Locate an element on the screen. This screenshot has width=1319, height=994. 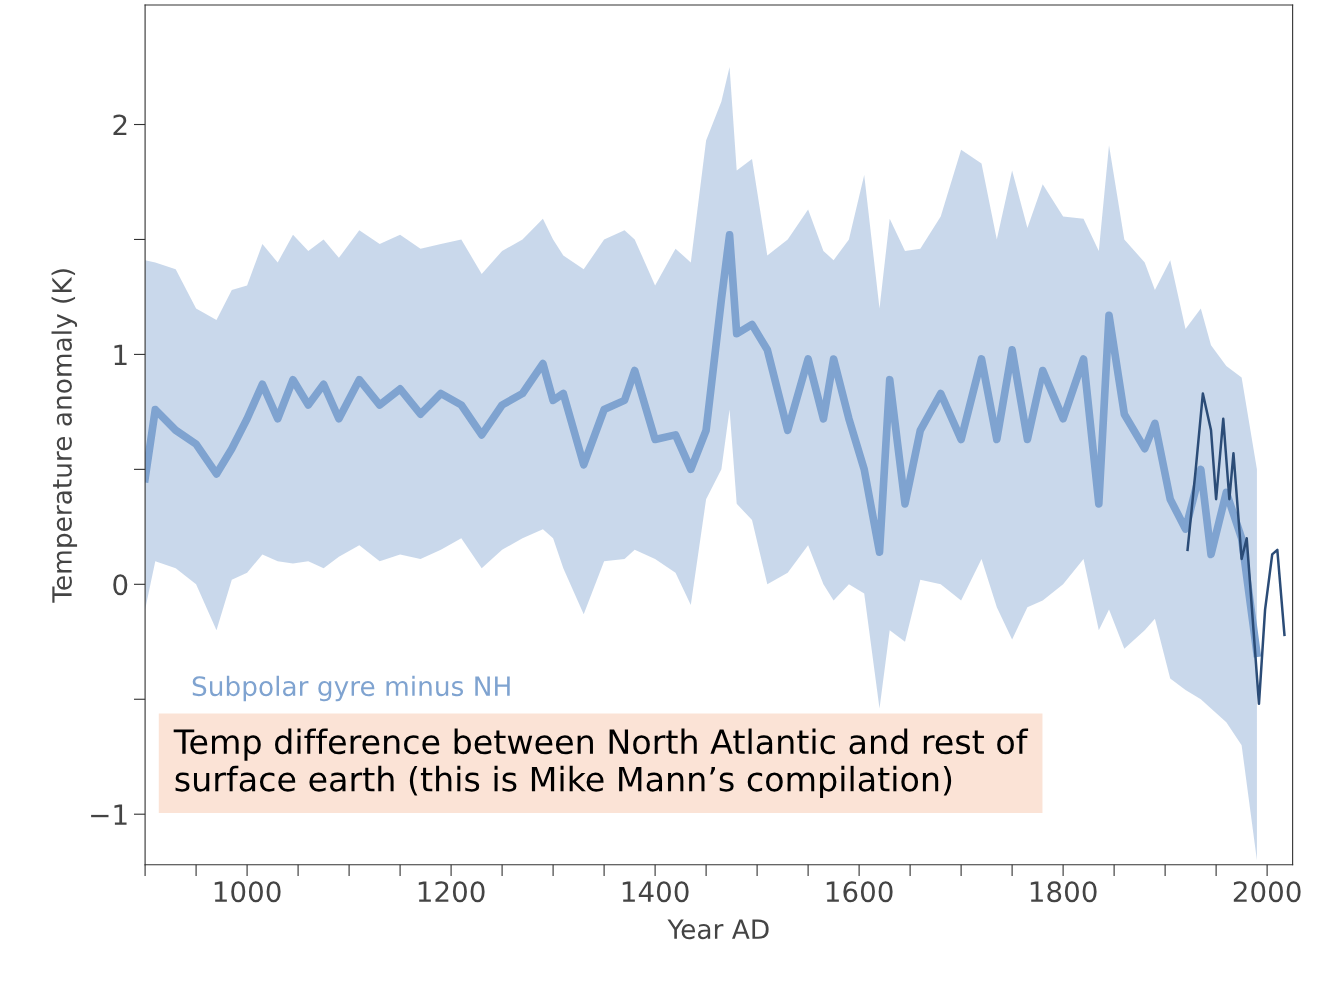
y-tick-label: −1 is located at coordinates (109, 814).